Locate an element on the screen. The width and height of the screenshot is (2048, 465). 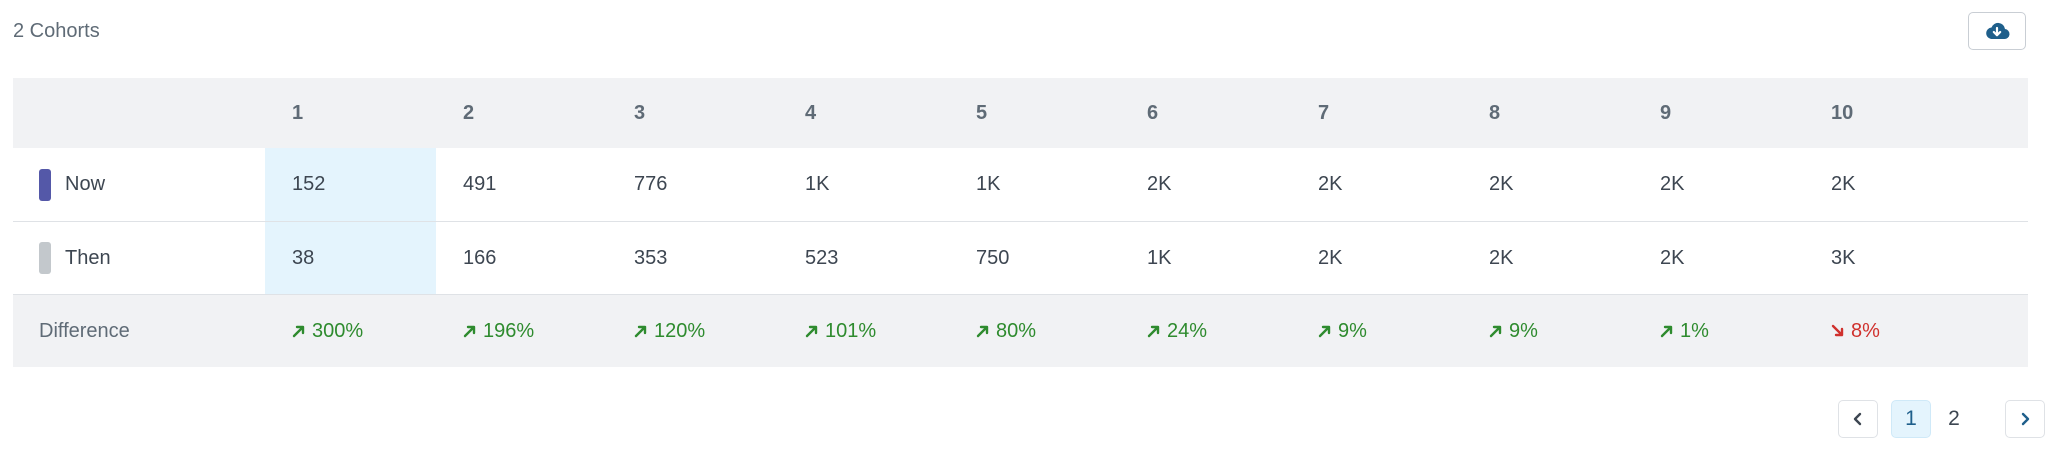
column-header-7: 7 is located at coordinates (1324, 112).